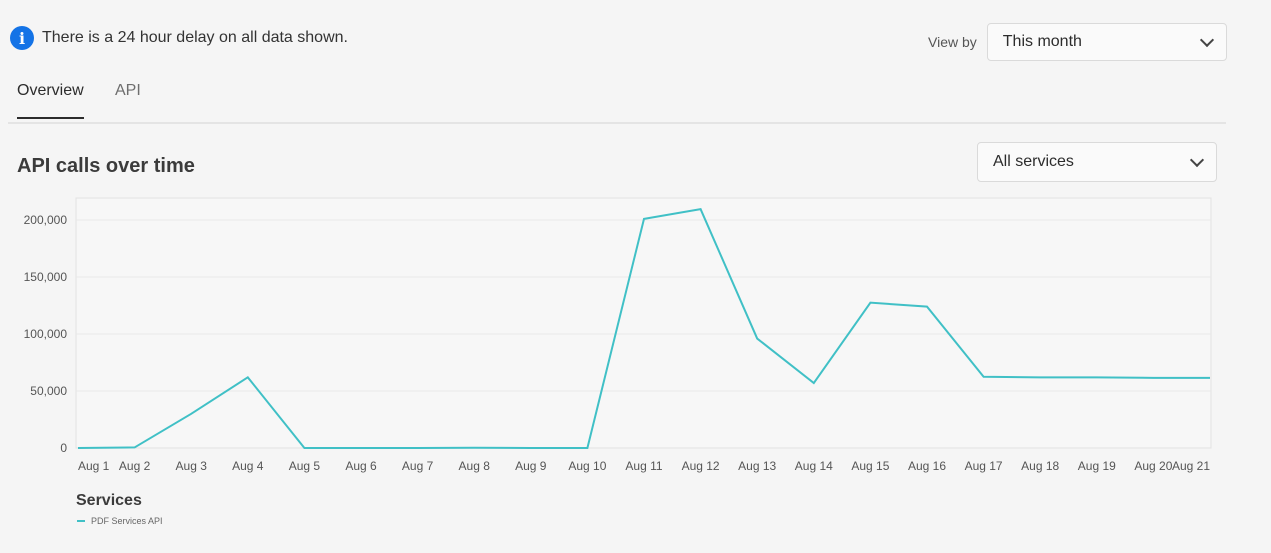 The height and width of the screenshot is (553, 1271). I want to click on tab-overview: Overview, so click(50, 100).